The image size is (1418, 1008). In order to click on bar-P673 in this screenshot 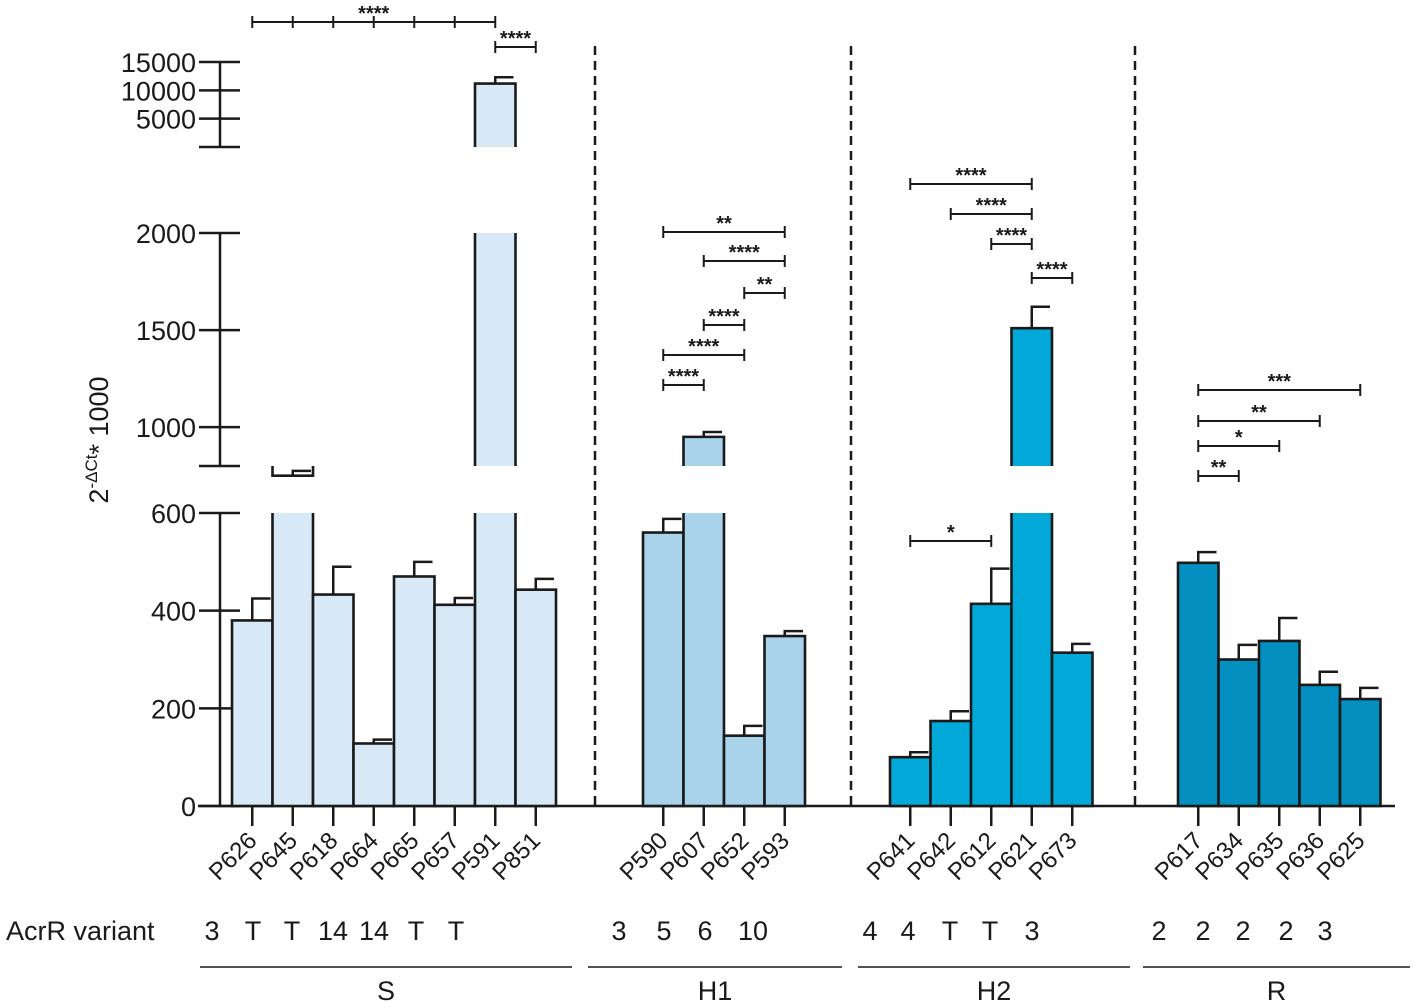, I will do `click(1072, 725)`.